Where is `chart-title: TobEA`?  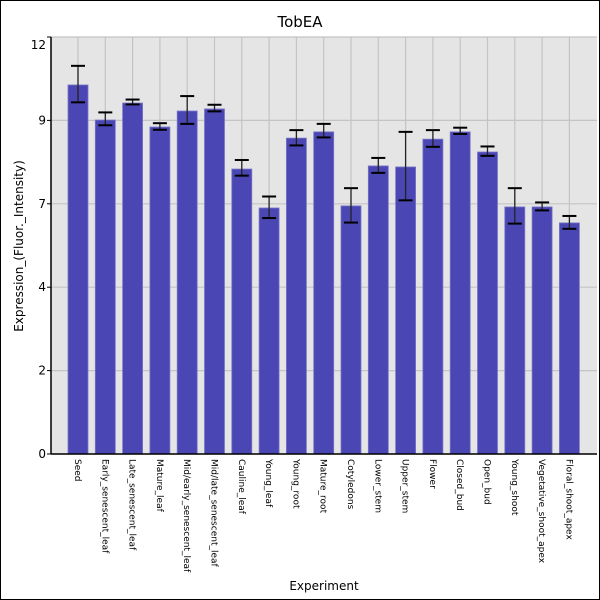
chart-title: TobEA is located at coordinates (299, 22).